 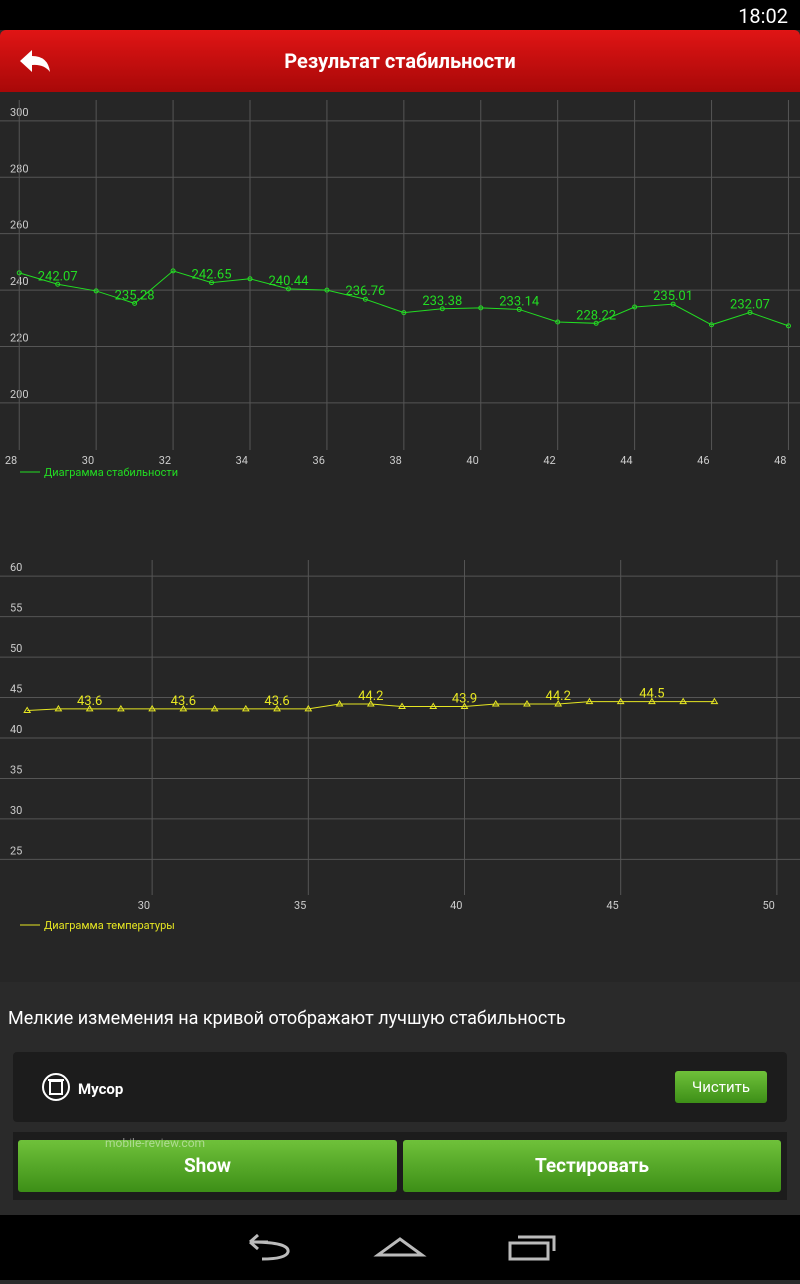 What do you see at coordinates (651, 694) in the screenshot?
I see `data-label: 44.5` at bounding box center [651, 694].